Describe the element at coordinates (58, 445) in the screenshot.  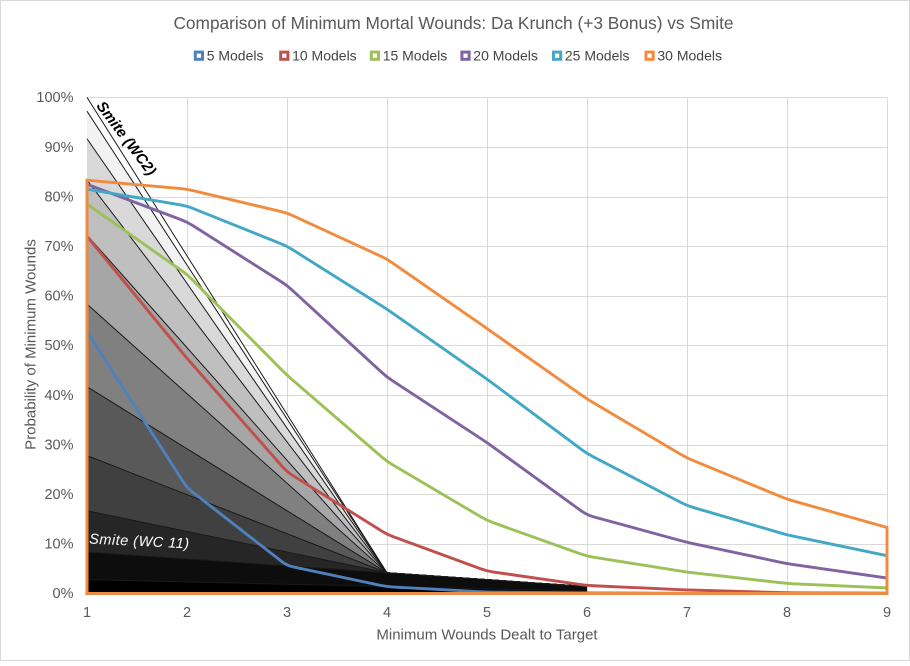
I see `svg-text: 30%` at that location.